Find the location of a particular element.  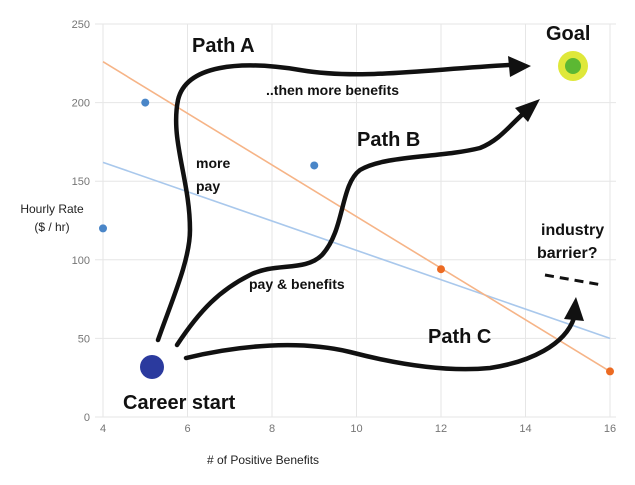

x-tick-label: 6 is located at coordinates (187, 429).